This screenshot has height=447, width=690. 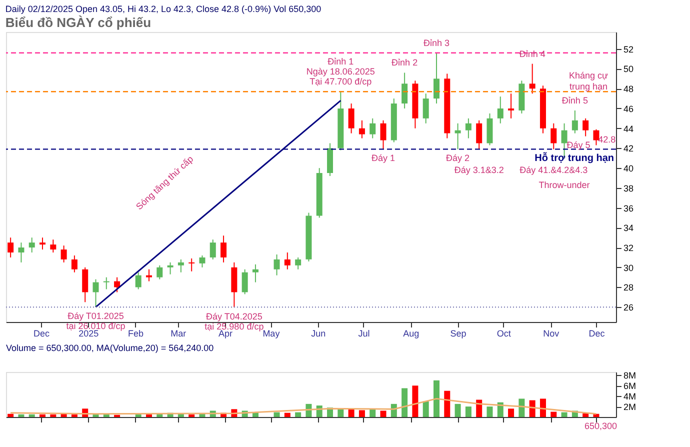 What do you see at coordinates (318, 333) in the screenshot?
I see `x-tick-label: Jun` at bounding box center [318, 333].